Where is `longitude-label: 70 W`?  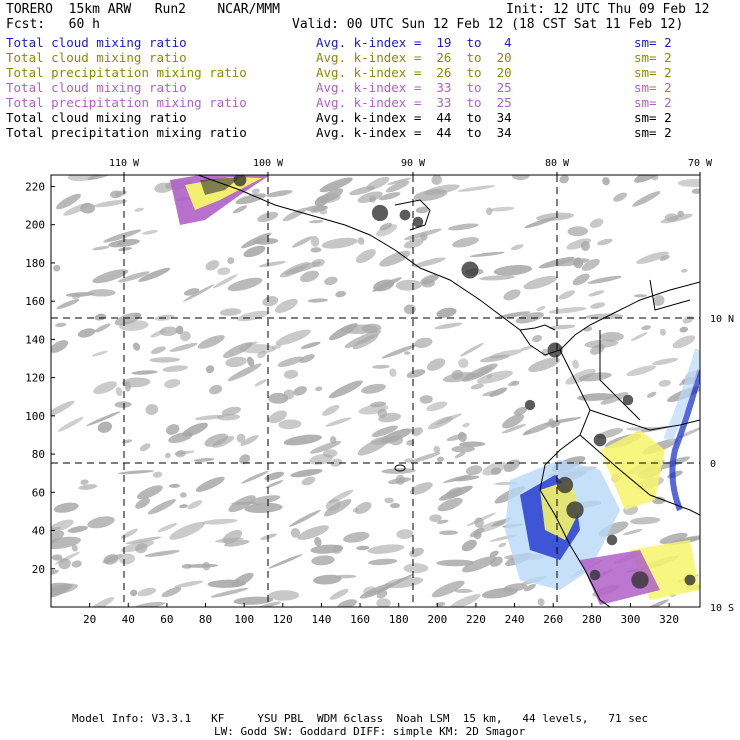 longitude-label: 70 W is located at coordinates (700, 163).